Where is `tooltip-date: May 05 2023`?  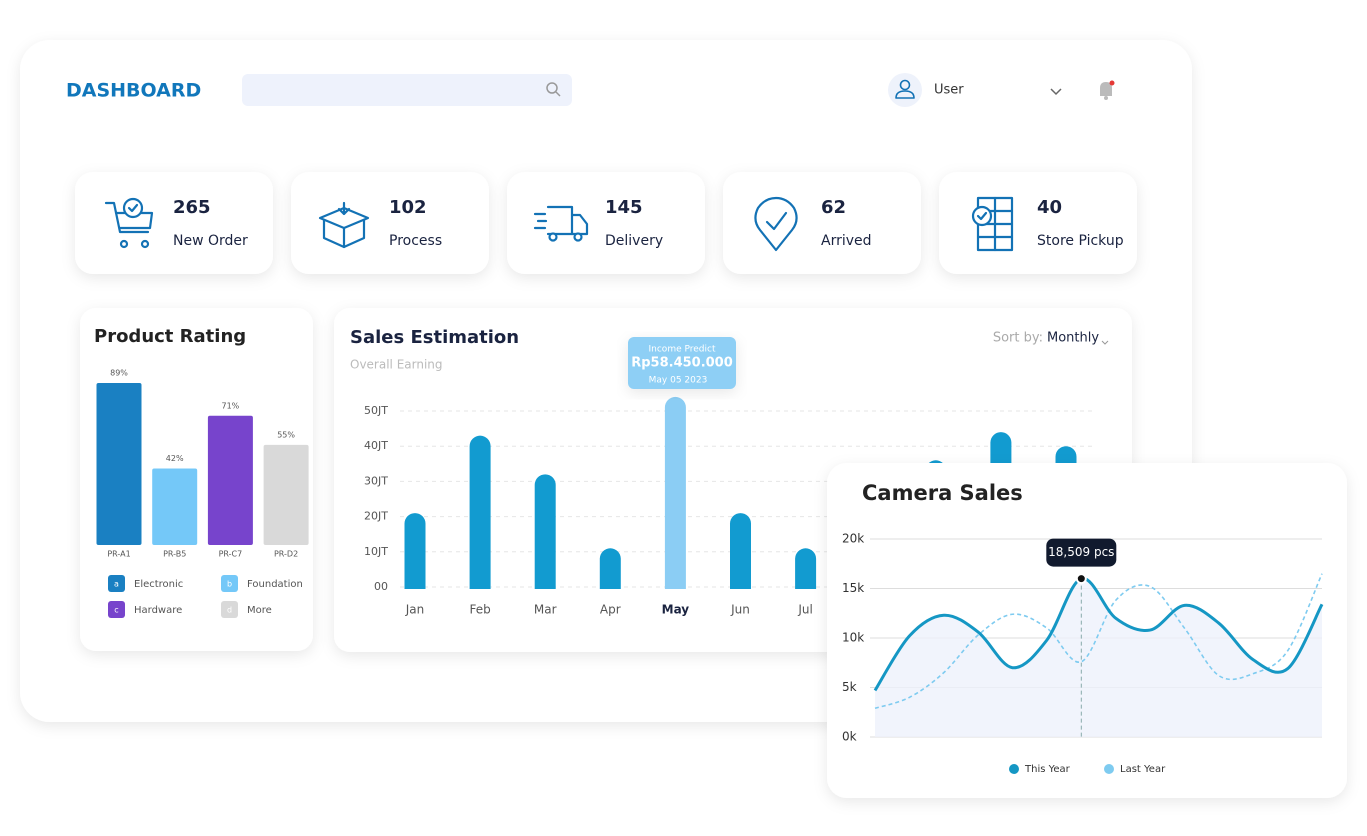 tooltip-date: May 05 2023 is located at coordinates (678, 381).